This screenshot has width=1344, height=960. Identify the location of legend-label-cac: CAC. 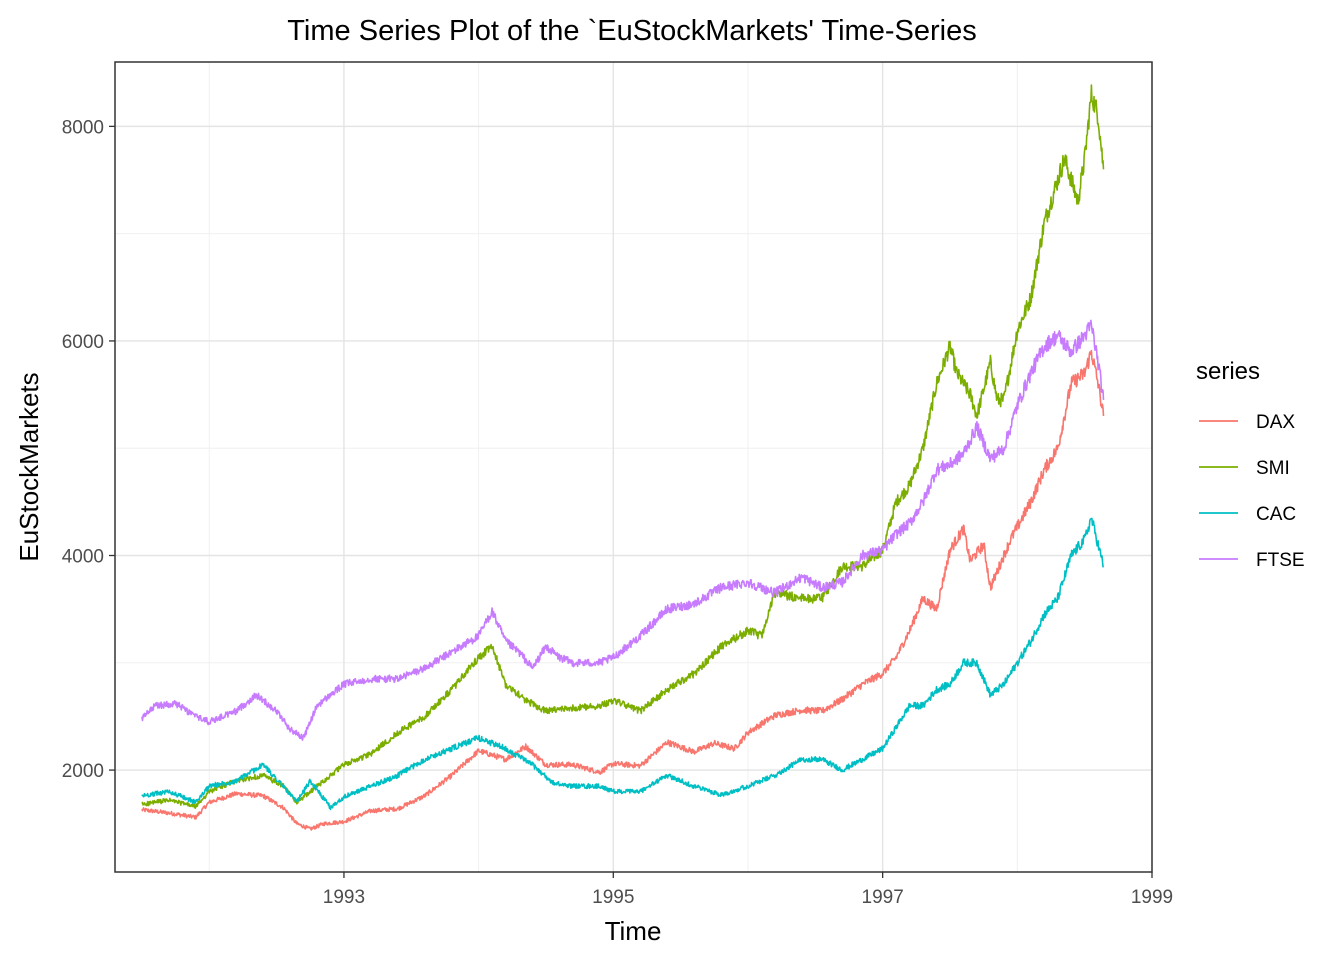
(1276, 514).